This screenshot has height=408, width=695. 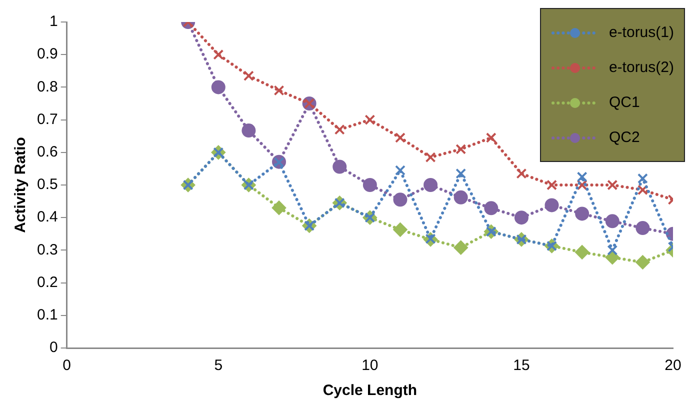 I want to click on x-tick-label: 10, so click(x=370, y=365).